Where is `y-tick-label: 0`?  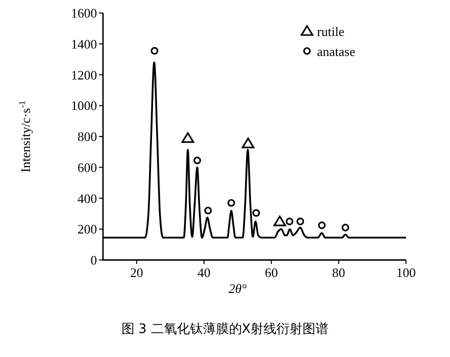 y-tick-label: 0 is located at coordinates (93, 260).